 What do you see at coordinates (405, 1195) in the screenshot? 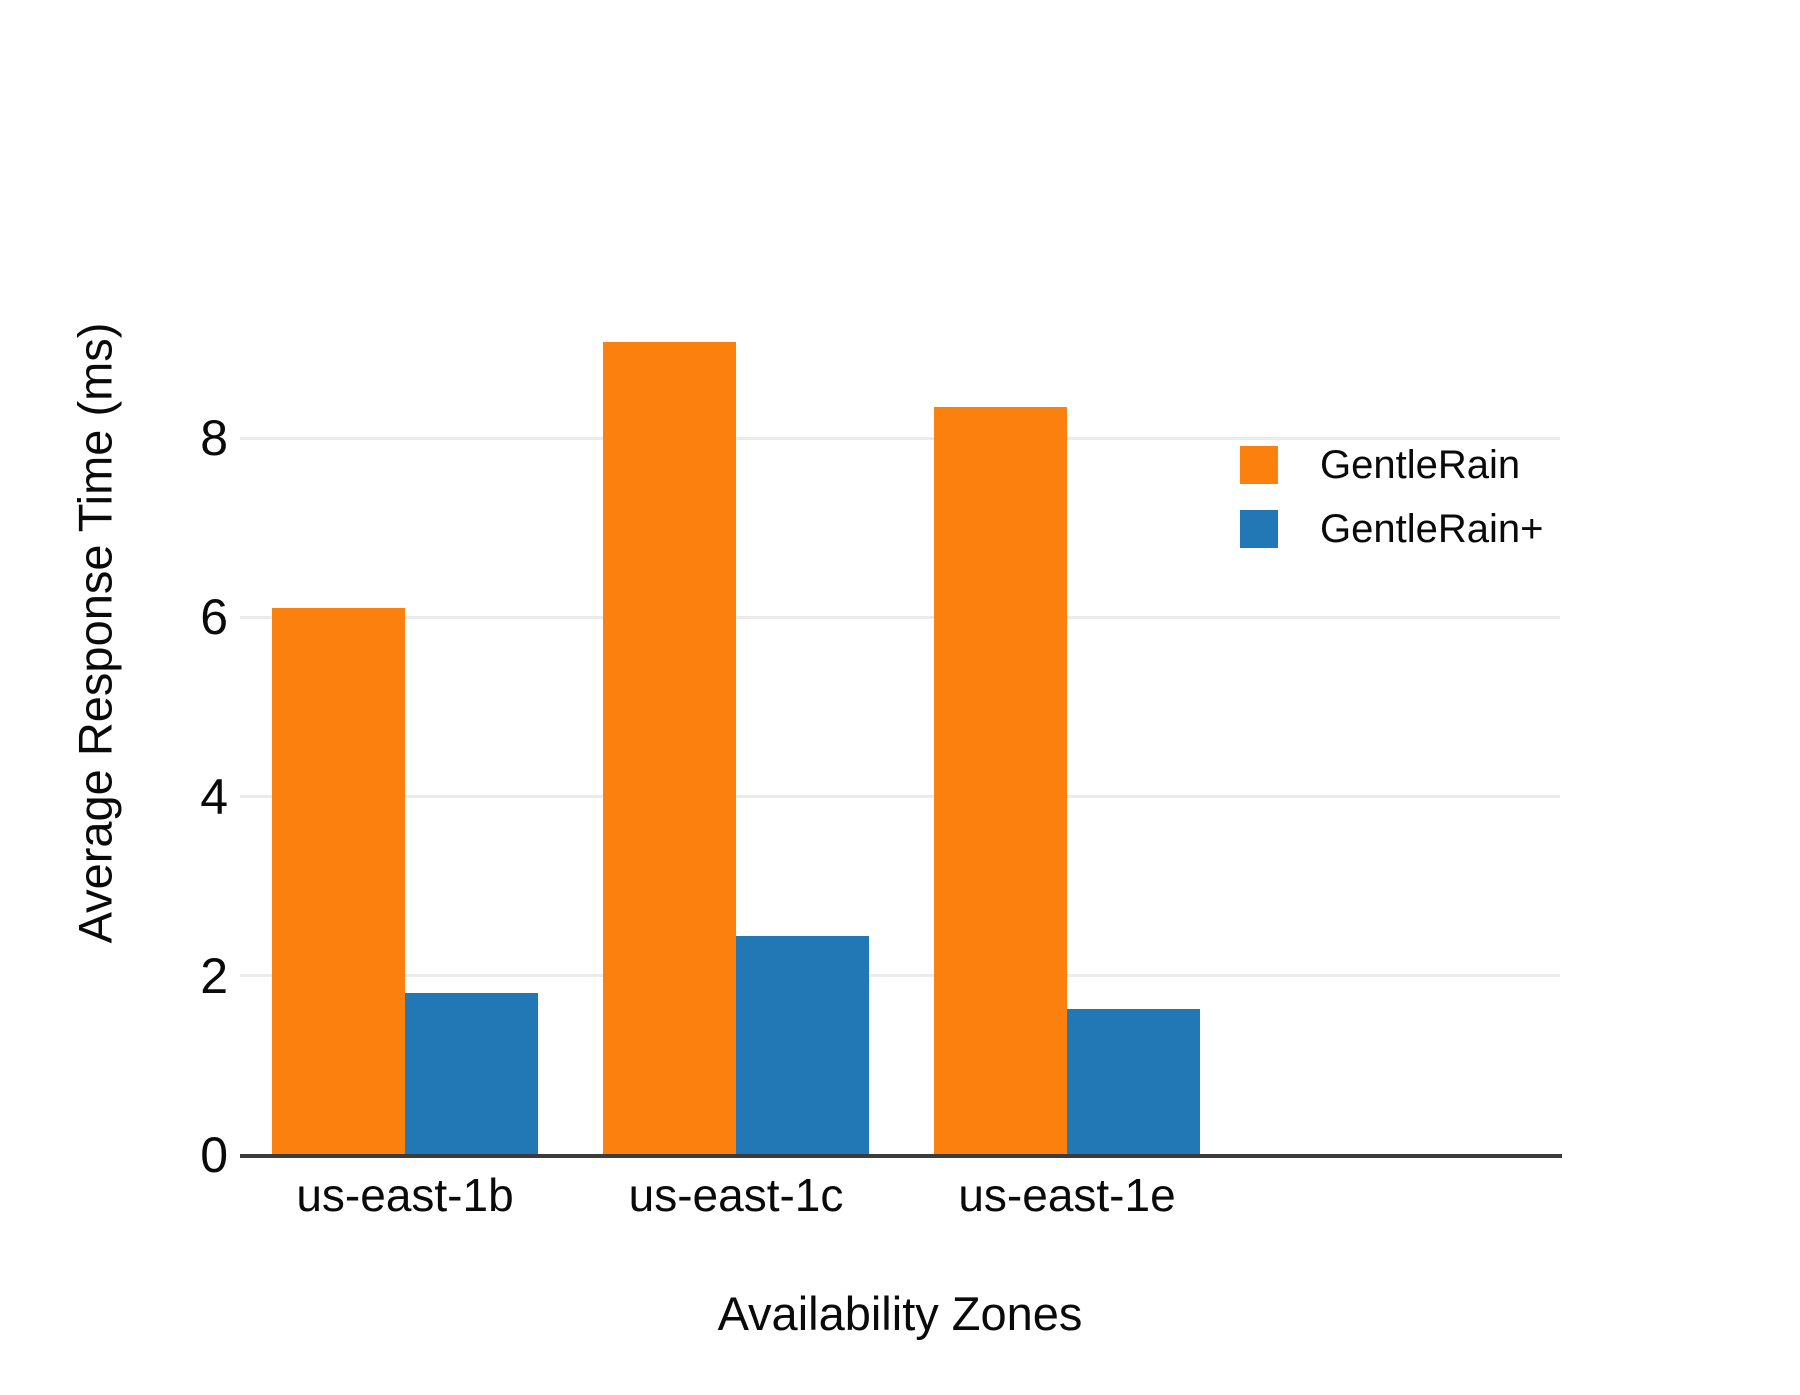
I see `x-tick-label-us-east-1b: us-east-1b` at bounding box center [405, 1195].